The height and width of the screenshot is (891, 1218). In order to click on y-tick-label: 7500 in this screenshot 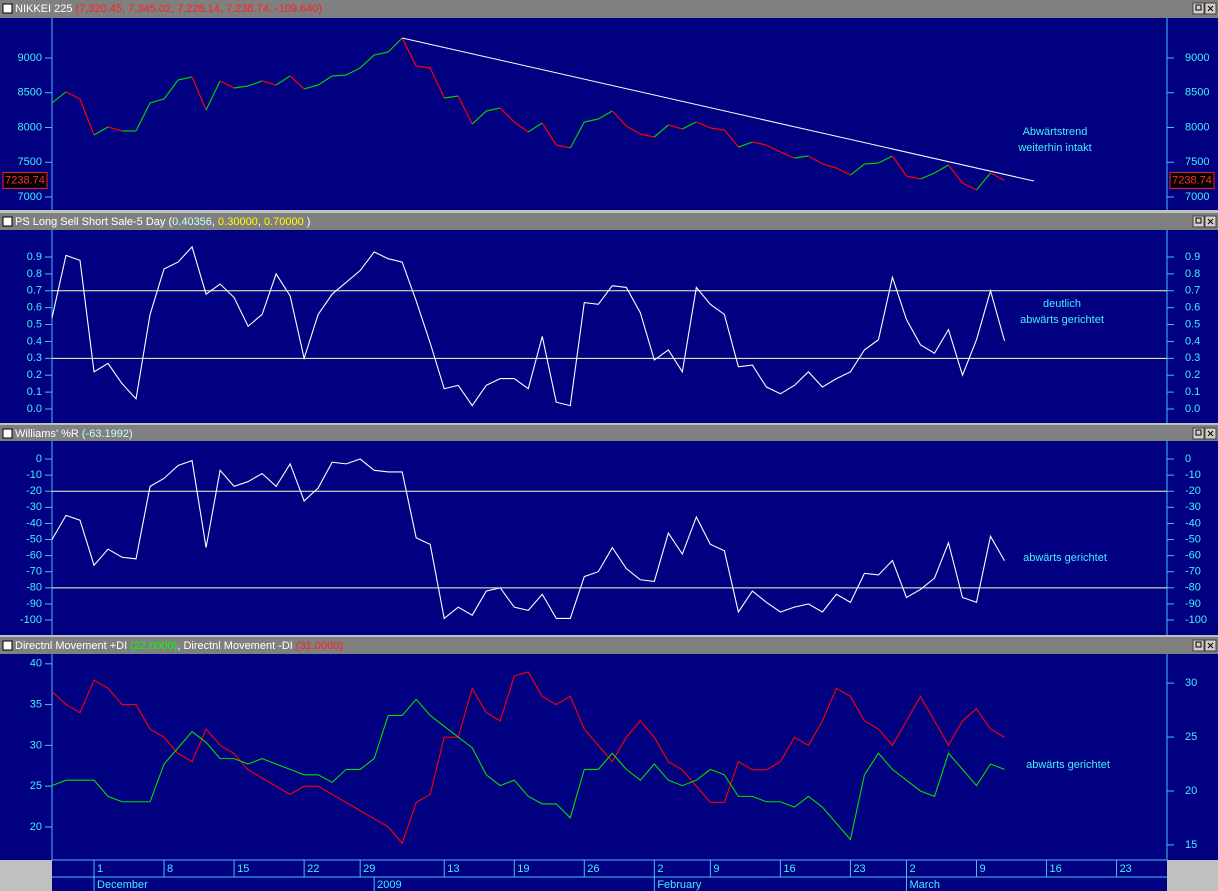, I will do `click(30, 162)`.